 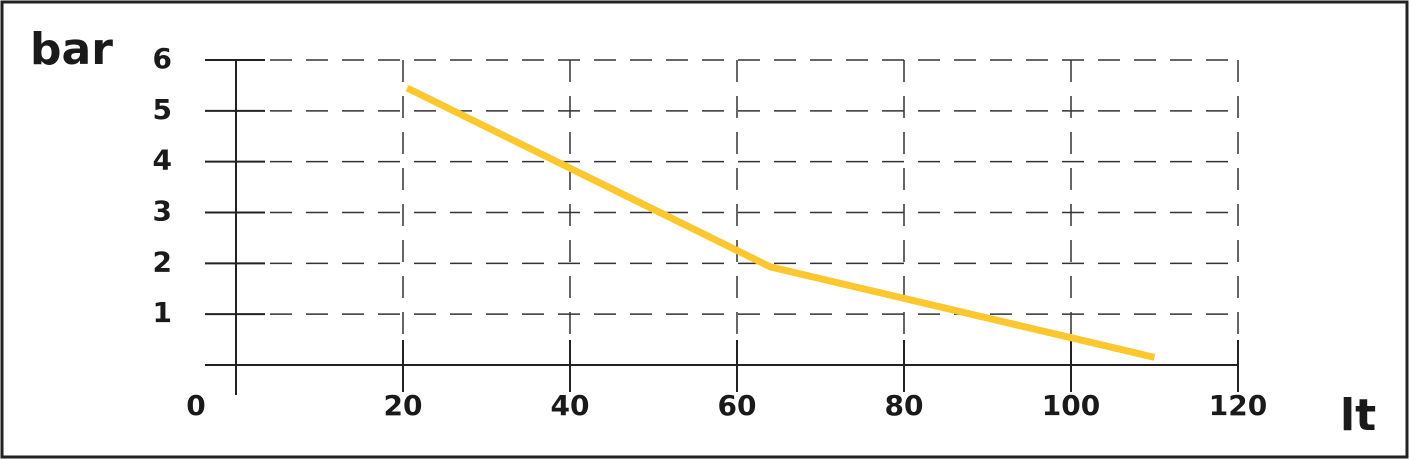 What do you see at coordinates (162, 312) in the screenshot?
I see `y-tick-label: 1` at bounding box center [162, 312].